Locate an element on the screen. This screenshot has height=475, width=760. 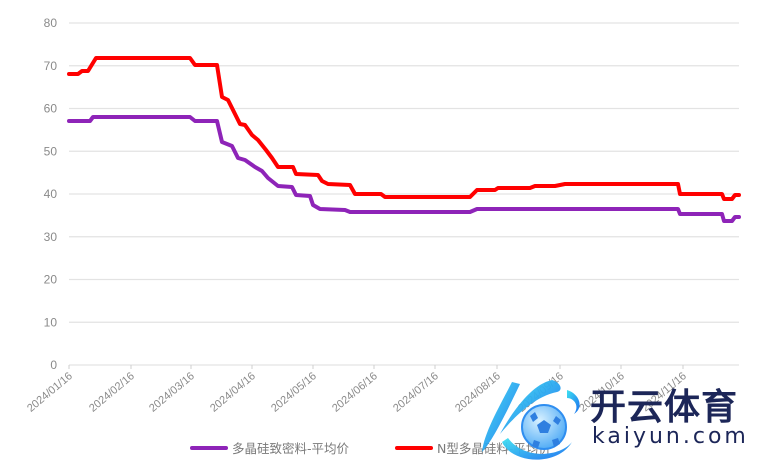
x-tick-label: 2024/04/16 is located at coordinates (233, 392).